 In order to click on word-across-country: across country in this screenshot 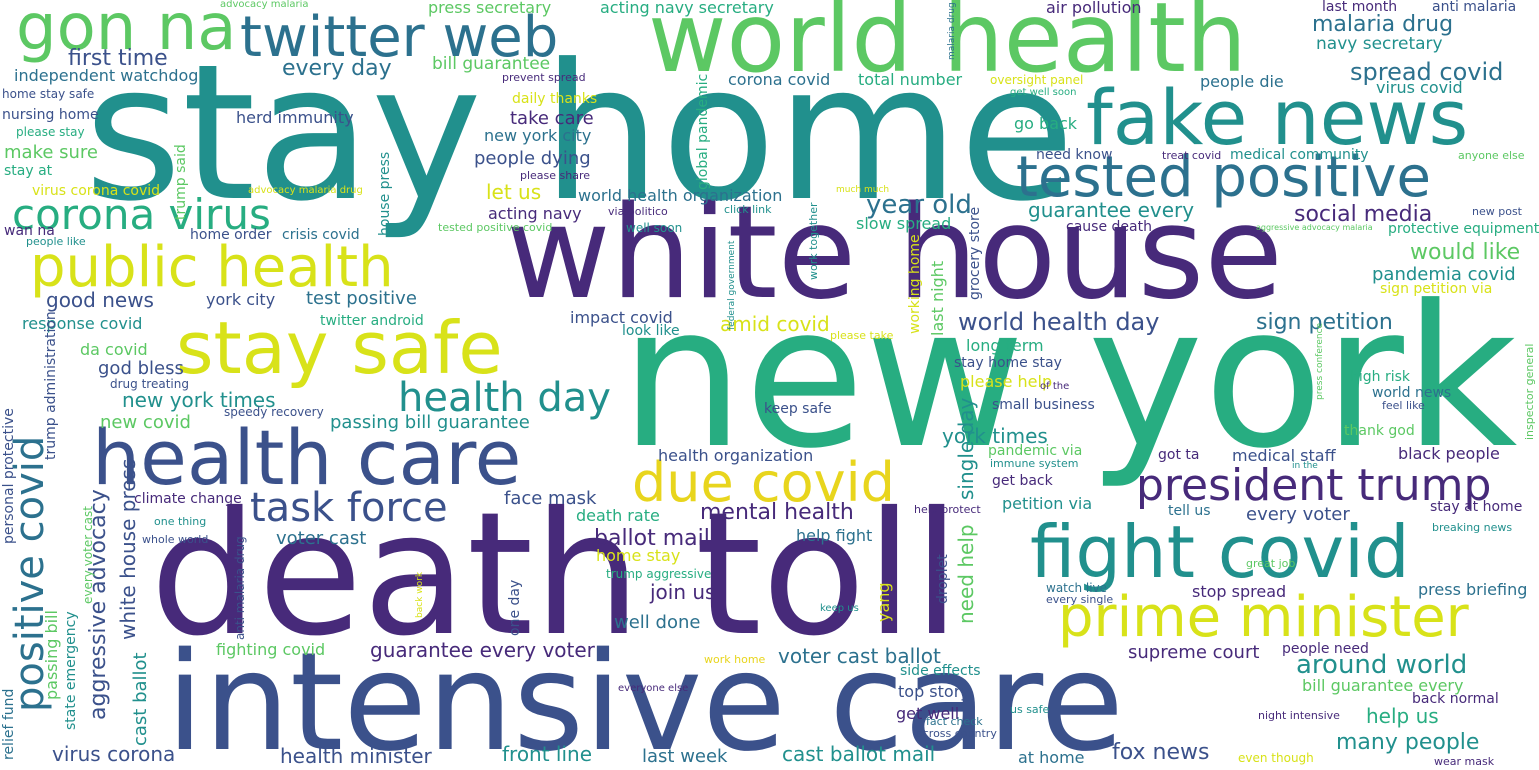, I will do `click(956, 733)`.